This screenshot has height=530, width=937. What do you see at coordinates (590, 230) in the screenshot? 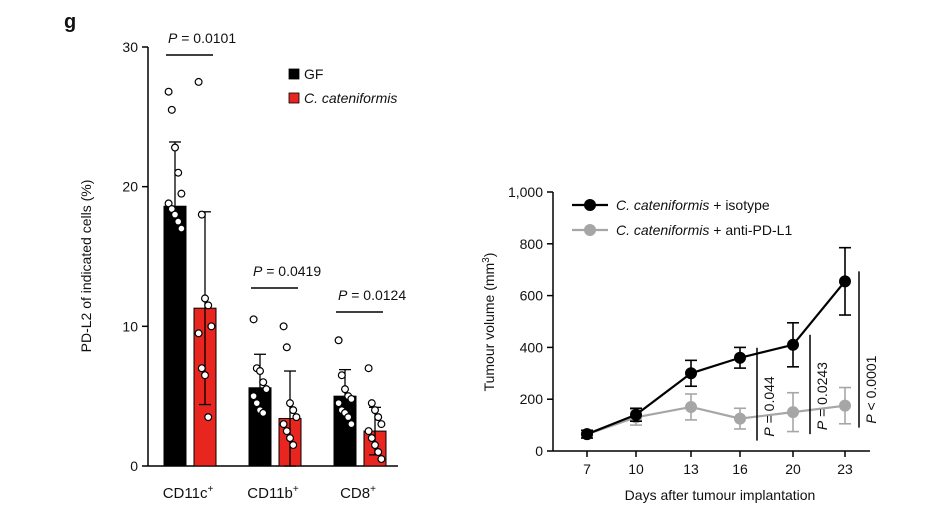
I see `legend-marker` at bounding box center [590, 230].